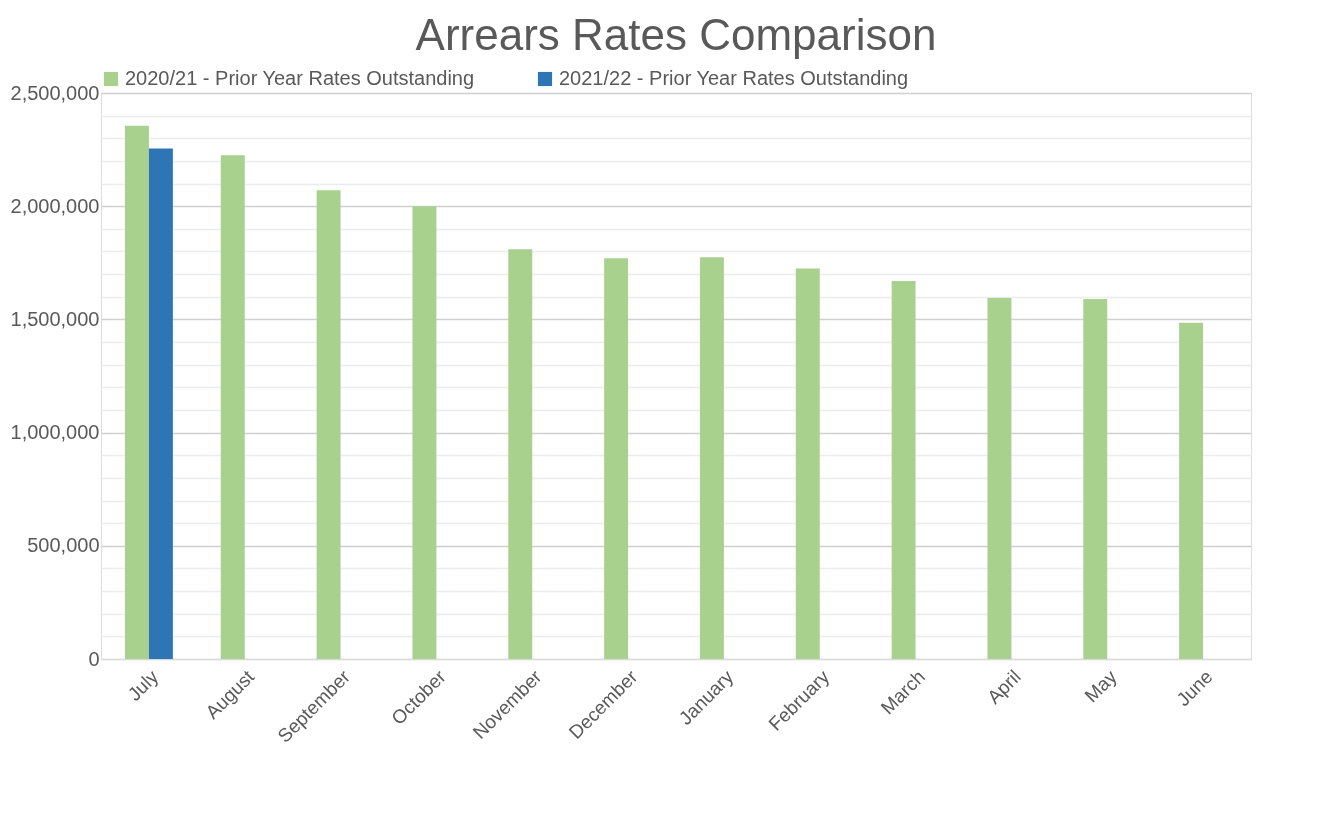 The height and width of the screenshot is (828, 1320). I want to click on y-tick-label: 1,000,000, so click(55, 432).